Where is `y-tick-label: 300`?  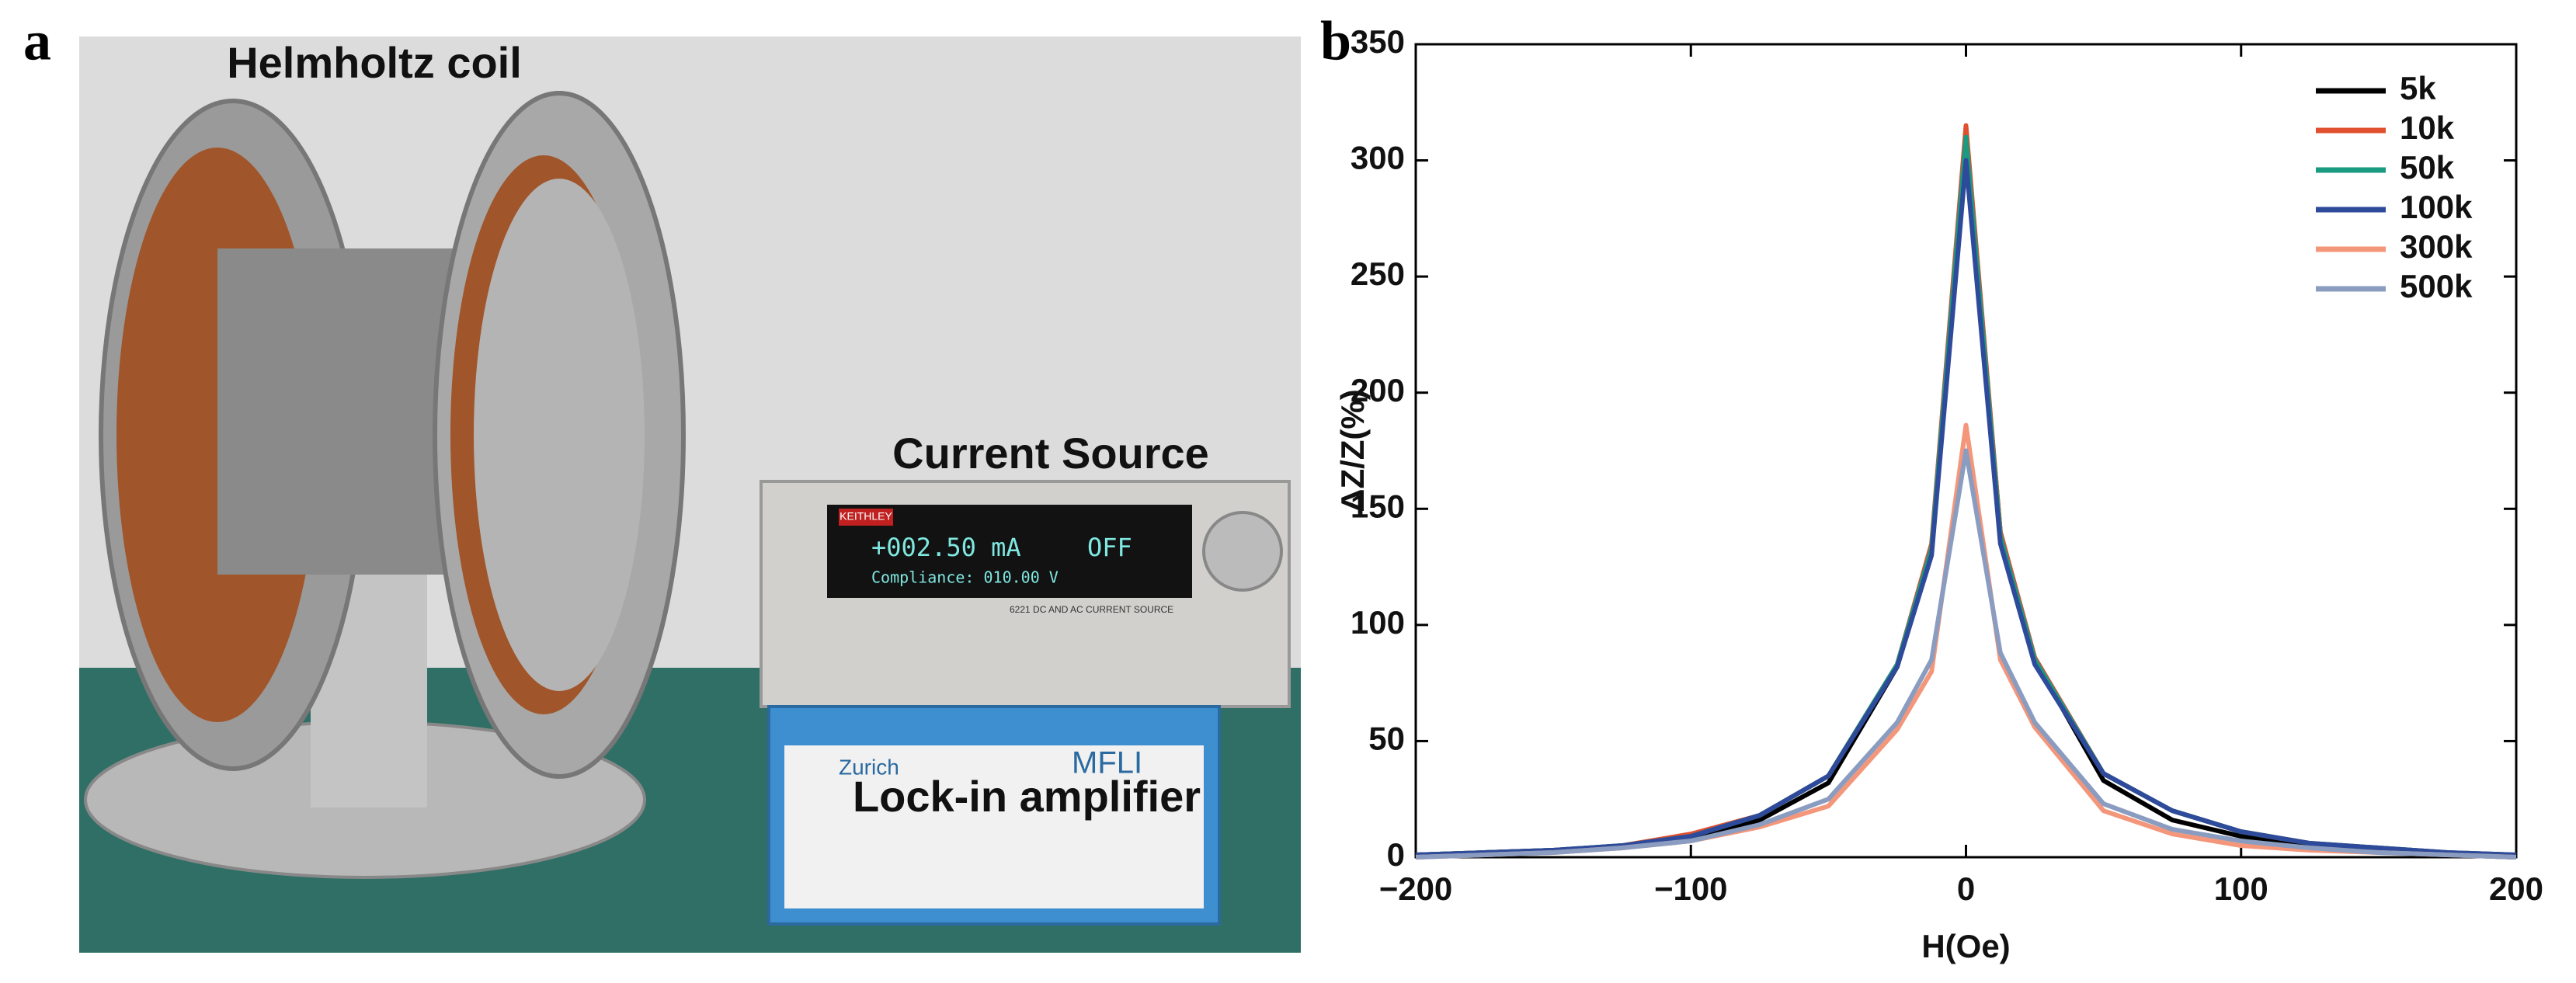
y-tick-label: 300 is located at coordinates (1378, 158).